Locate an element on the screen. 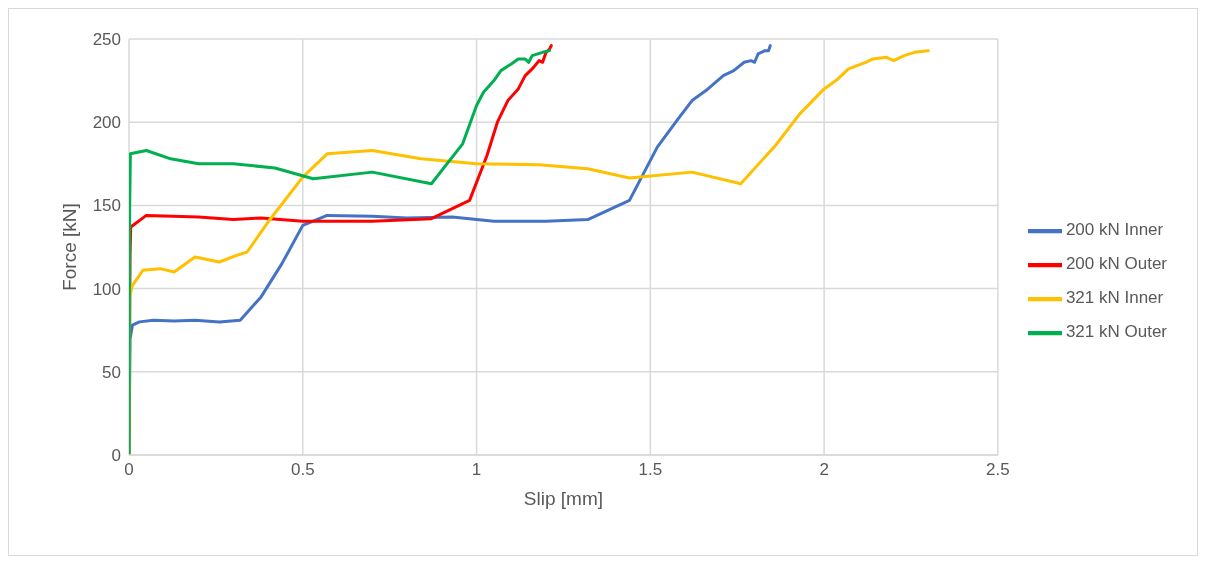 The width and height of the screenshot is (1209, 565). y-axis-title: Force [kN] is located at coordinates (69, 247).